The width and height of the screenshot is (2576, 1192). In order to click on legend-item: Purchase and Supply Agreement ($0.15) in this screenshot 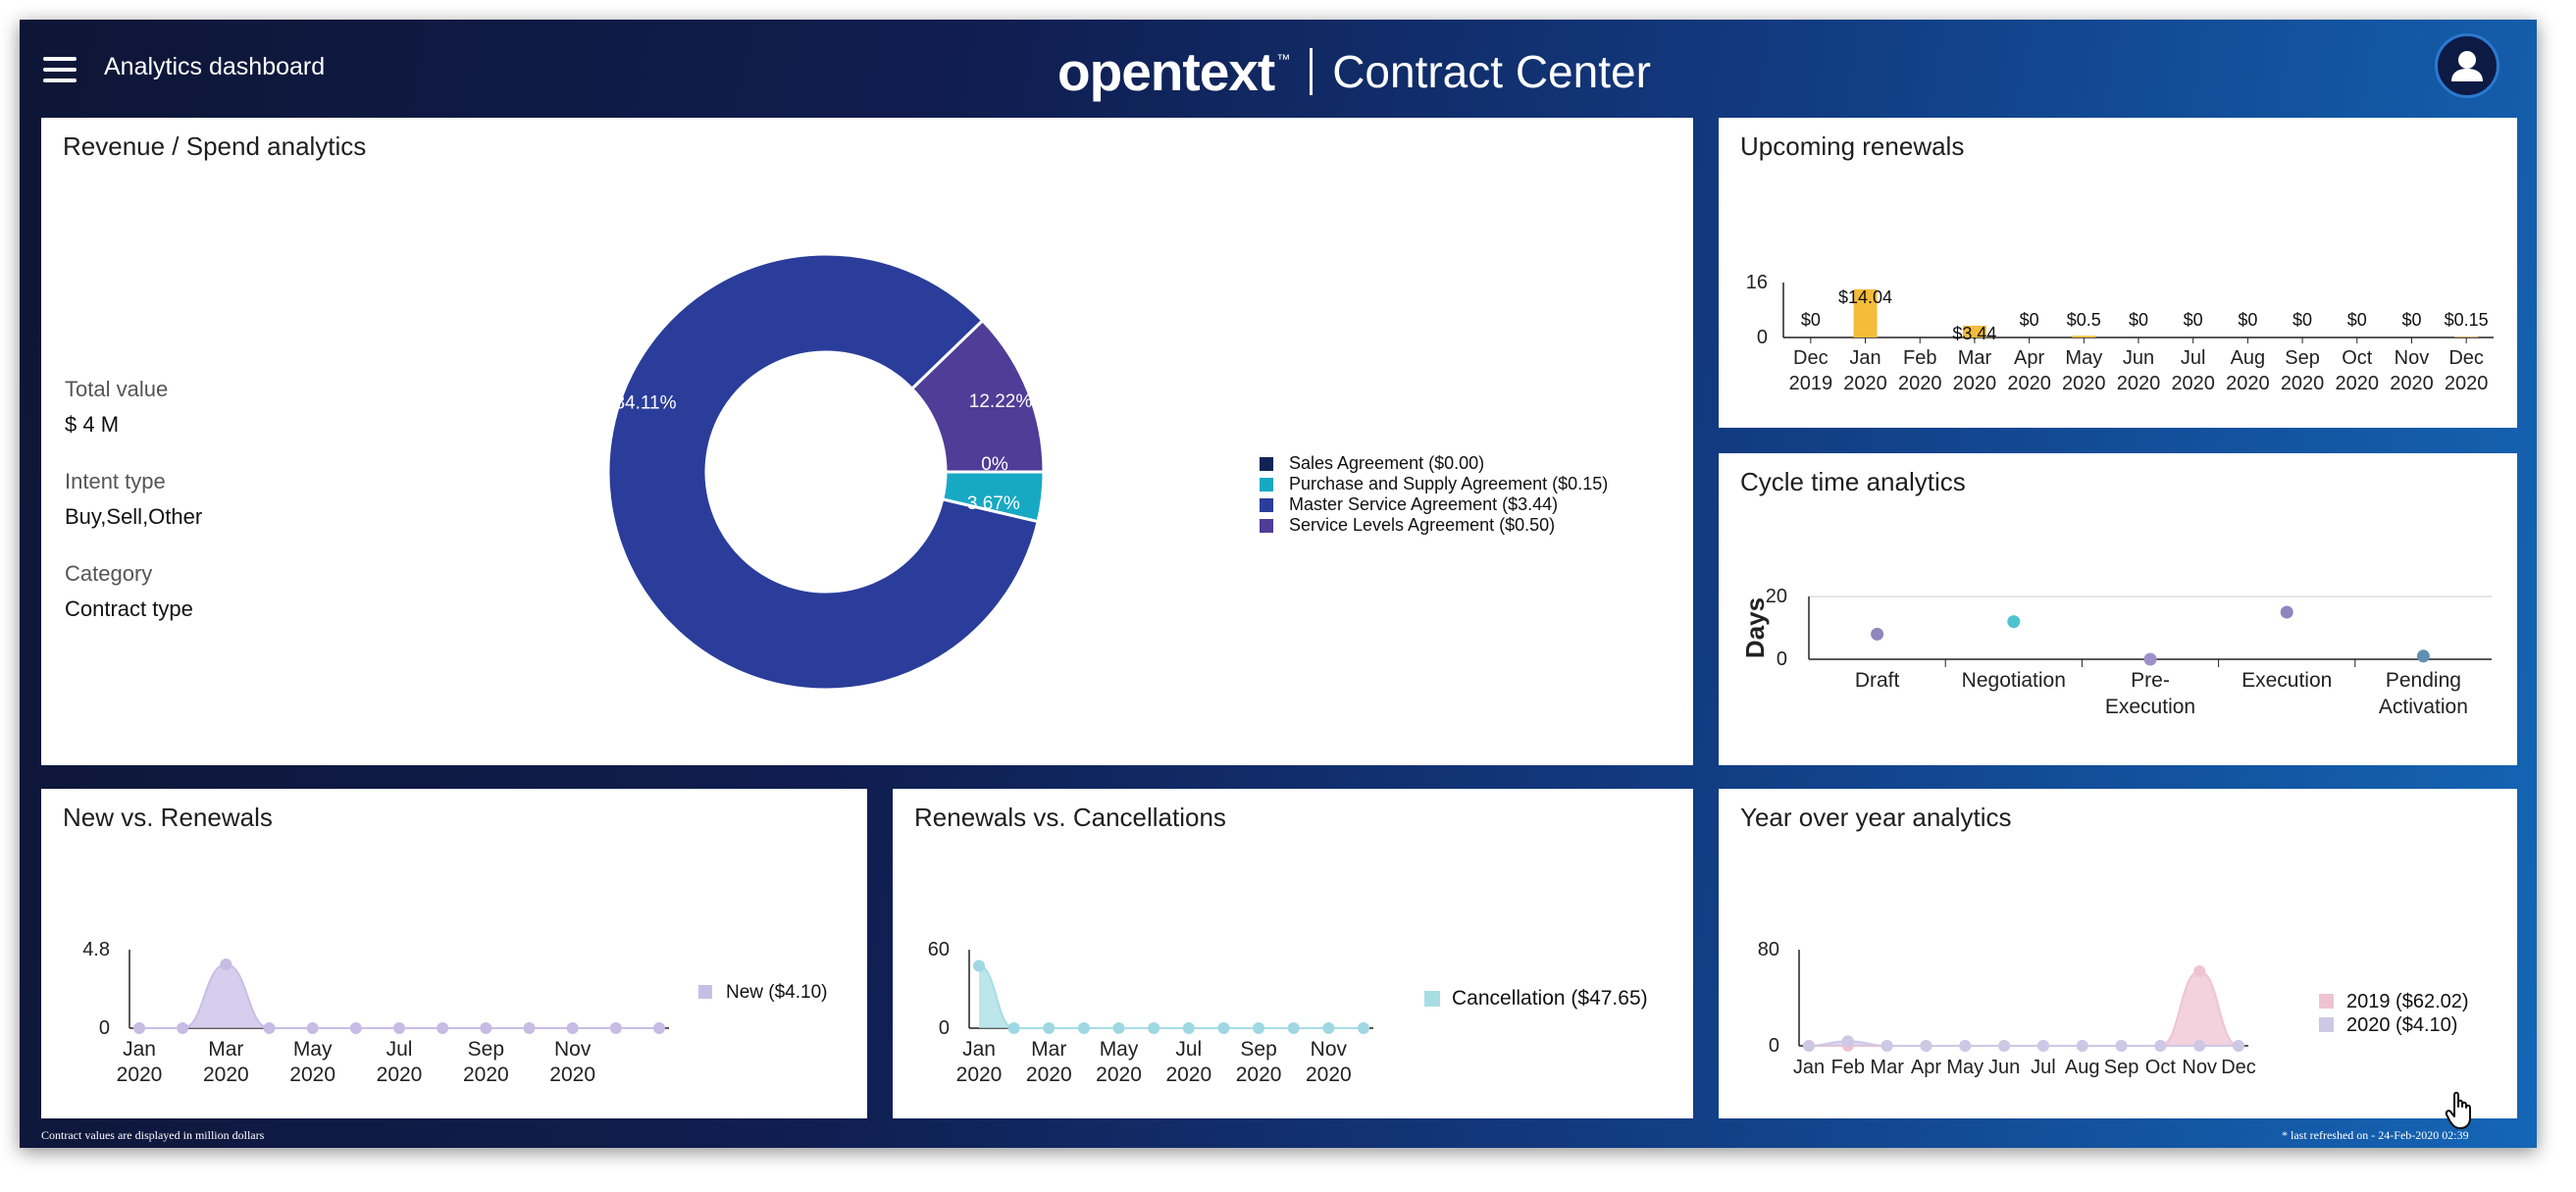, I will do `click(1434, 484)`.